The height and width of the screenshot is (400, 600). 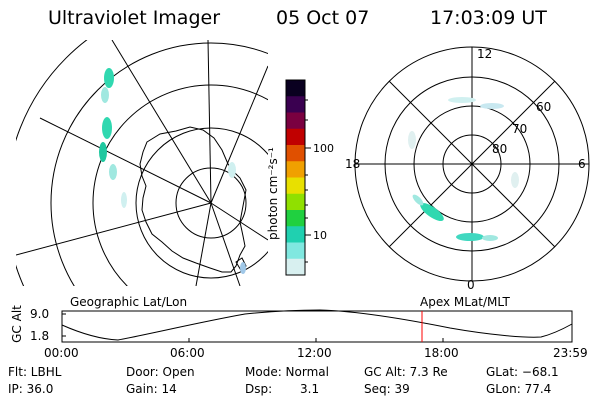 What do you see at coordinates (40, 336) in the screenshot?
I see `timeline-ytick-min: 1.8` at bounding box center [40, 336].